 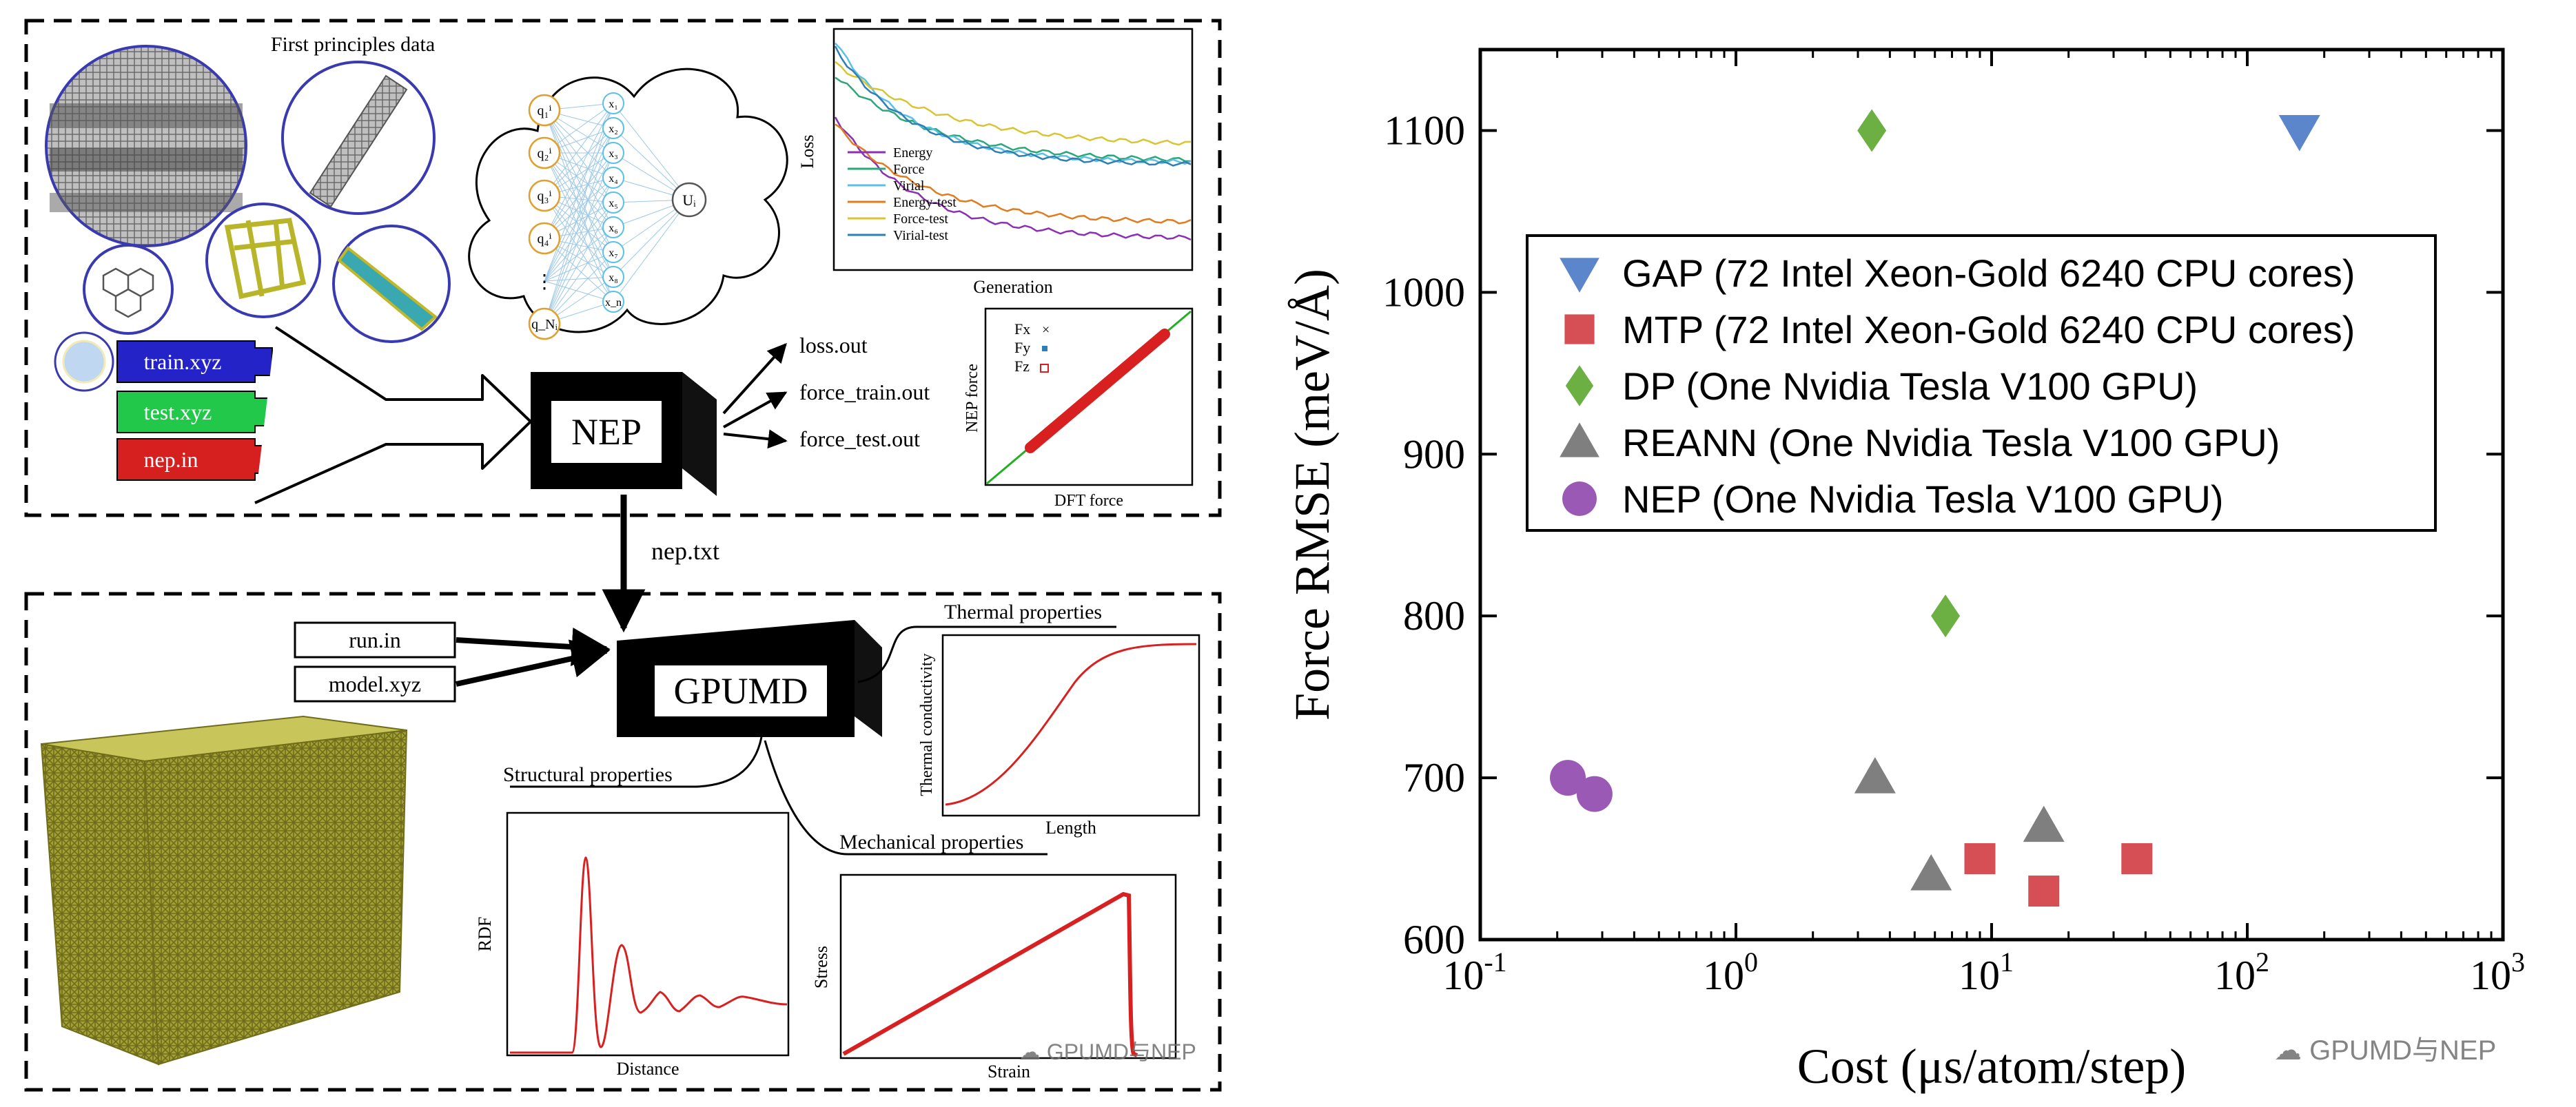 I want to click on x-tick-exponent: -1, so click(x=1495, y=962).